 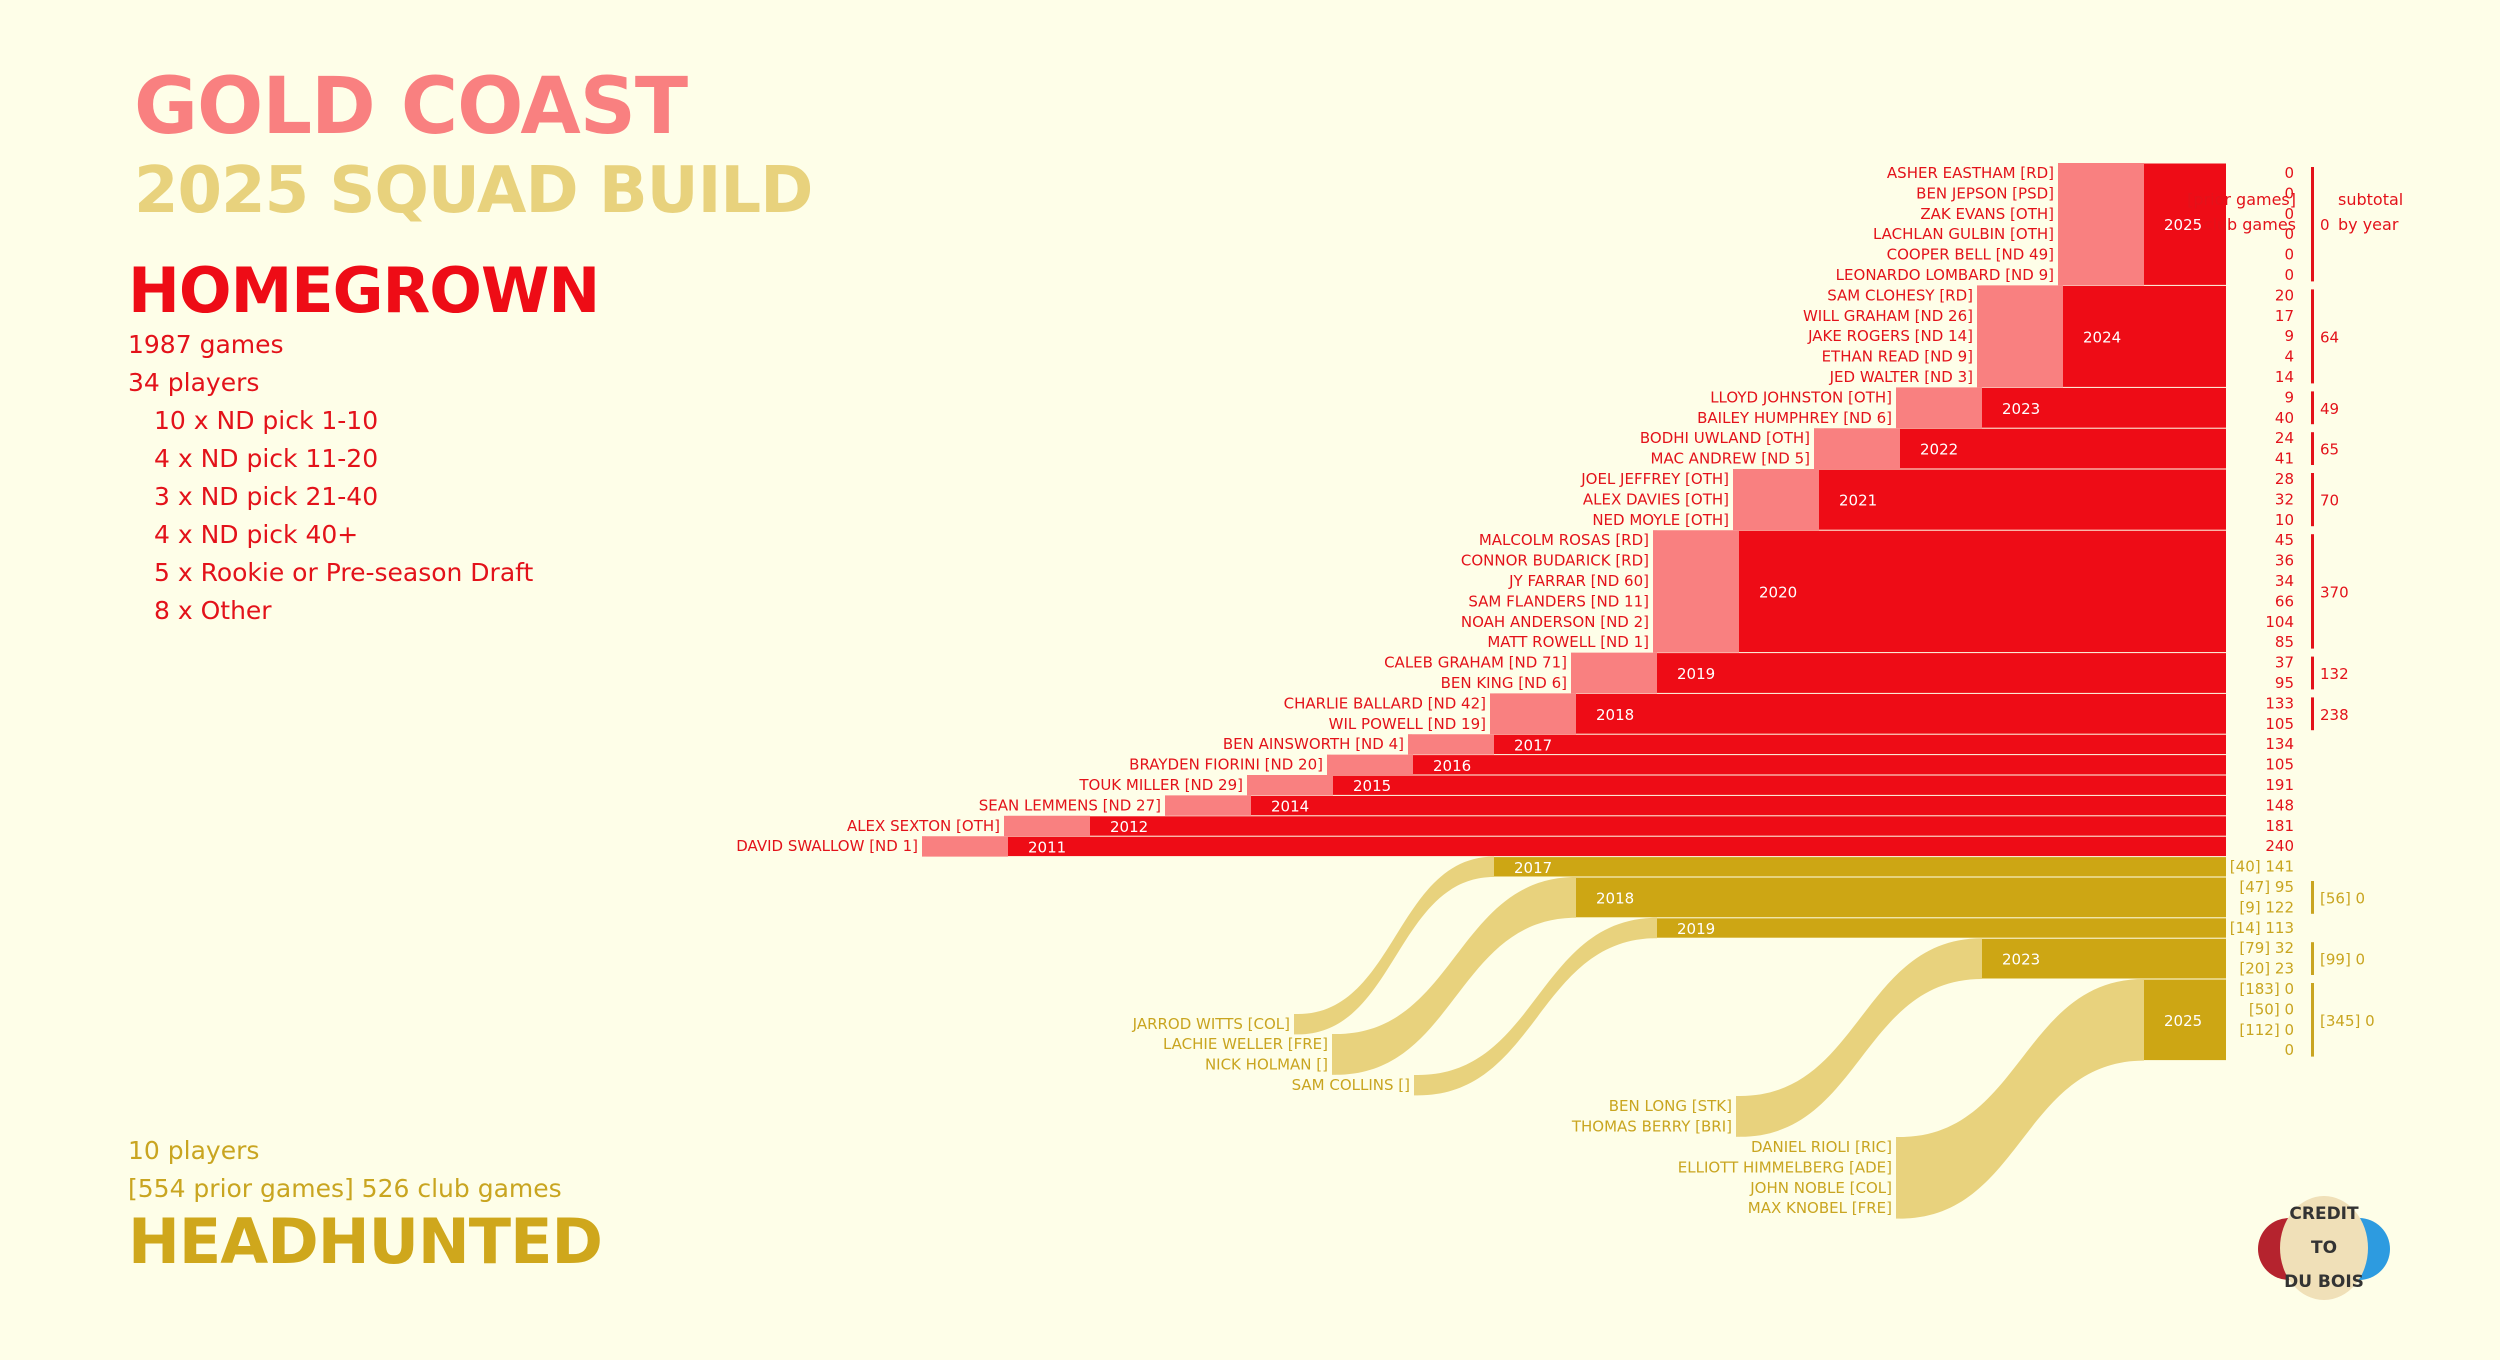 What do you see at coordinates (827, 846) in the screenshot?
I see `homegrown-player-name: DAVID SWALLOW [ND 1]` at bounding box center [827, 846].